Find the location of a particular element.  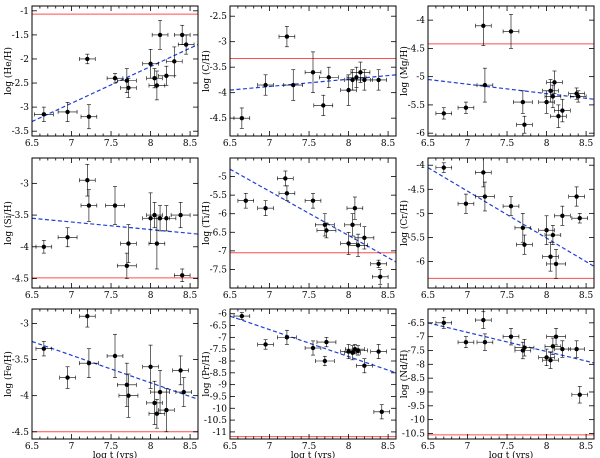

y-tick-label: -4 is located at coordinates (420, 21).